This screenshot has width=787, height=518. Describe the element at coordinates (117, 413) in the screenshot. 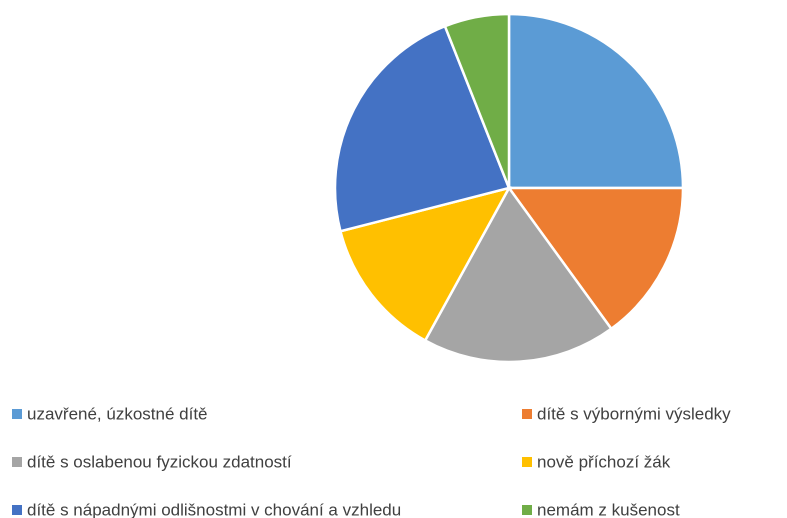

I see `legend-label: uzavřené, úzkostné dítě` at that location.